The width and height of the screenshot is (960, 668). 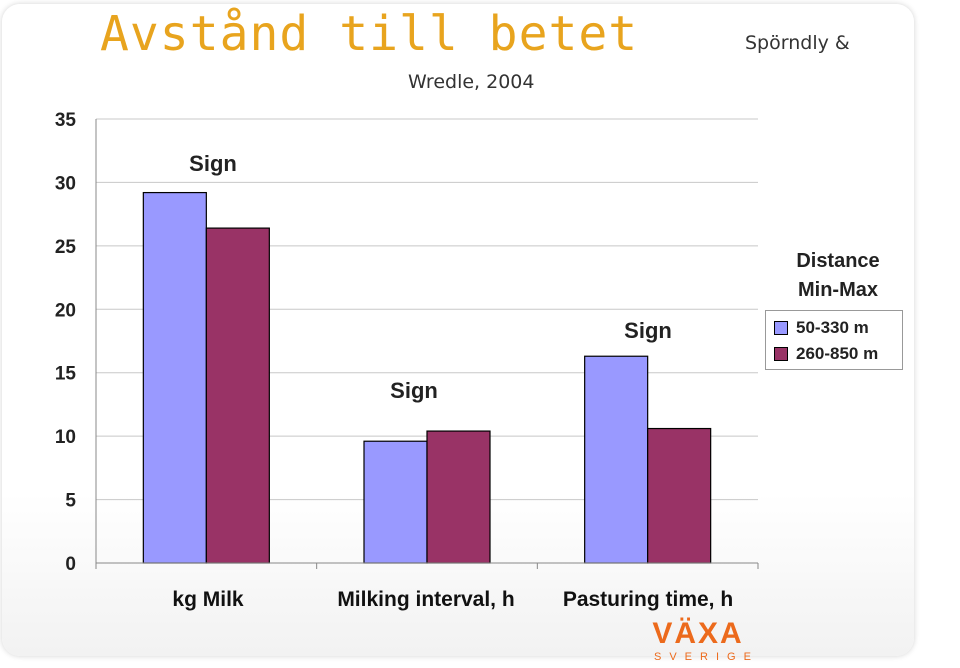 I want to click on legend-label-series-2: 260-850 m, so click(x=837, y=353).